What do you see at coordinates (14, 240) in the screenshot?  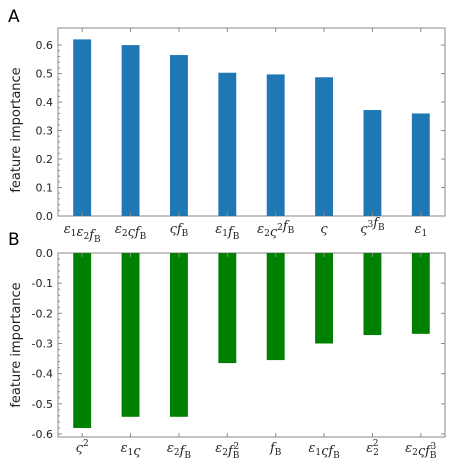 I see `panel-b-letter: B` at bounding box center [14, 240].